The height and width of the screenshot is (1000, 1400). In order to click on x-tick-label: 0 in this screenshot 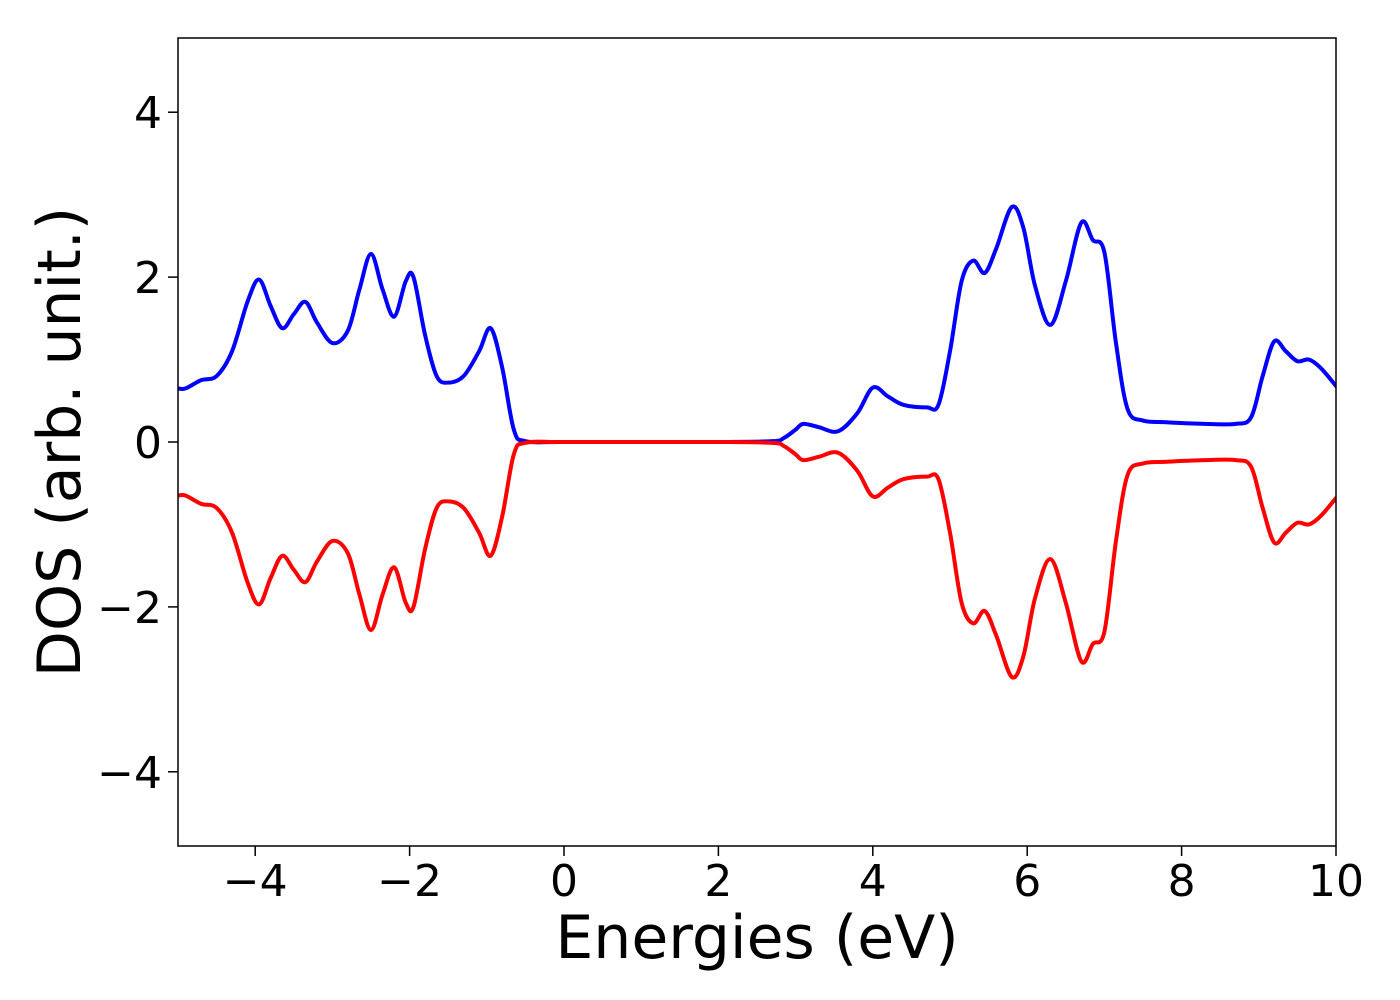, I will do `click(564, 881)`.